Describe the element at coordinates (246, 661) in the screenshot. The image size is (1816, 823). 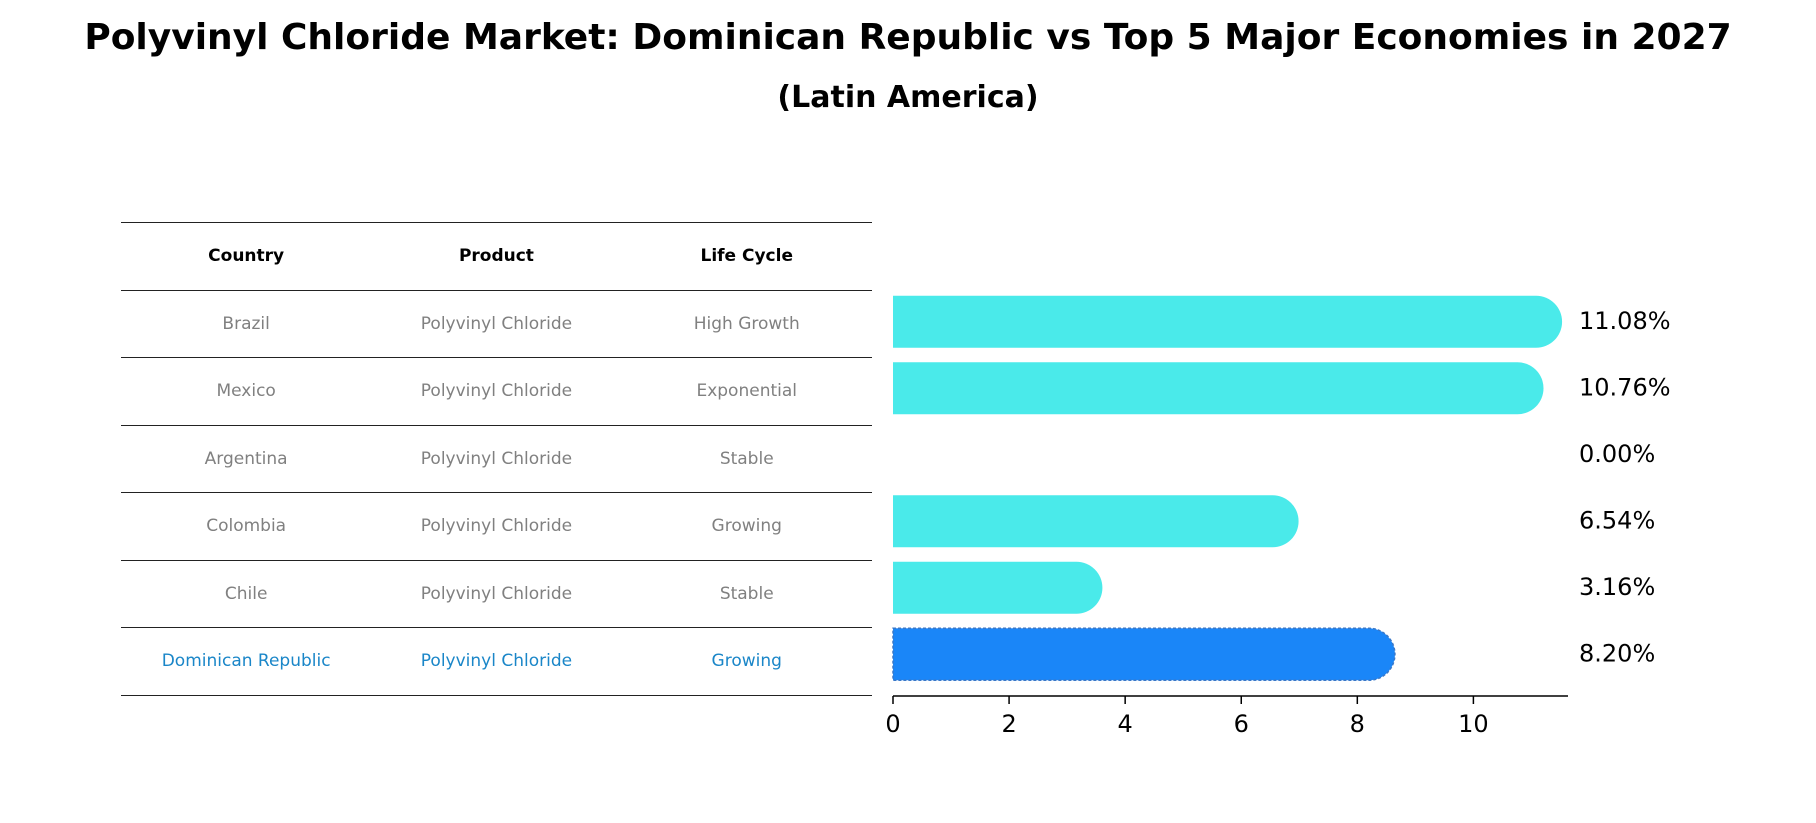
I see `country-cell: Dominican Republic` at that location.